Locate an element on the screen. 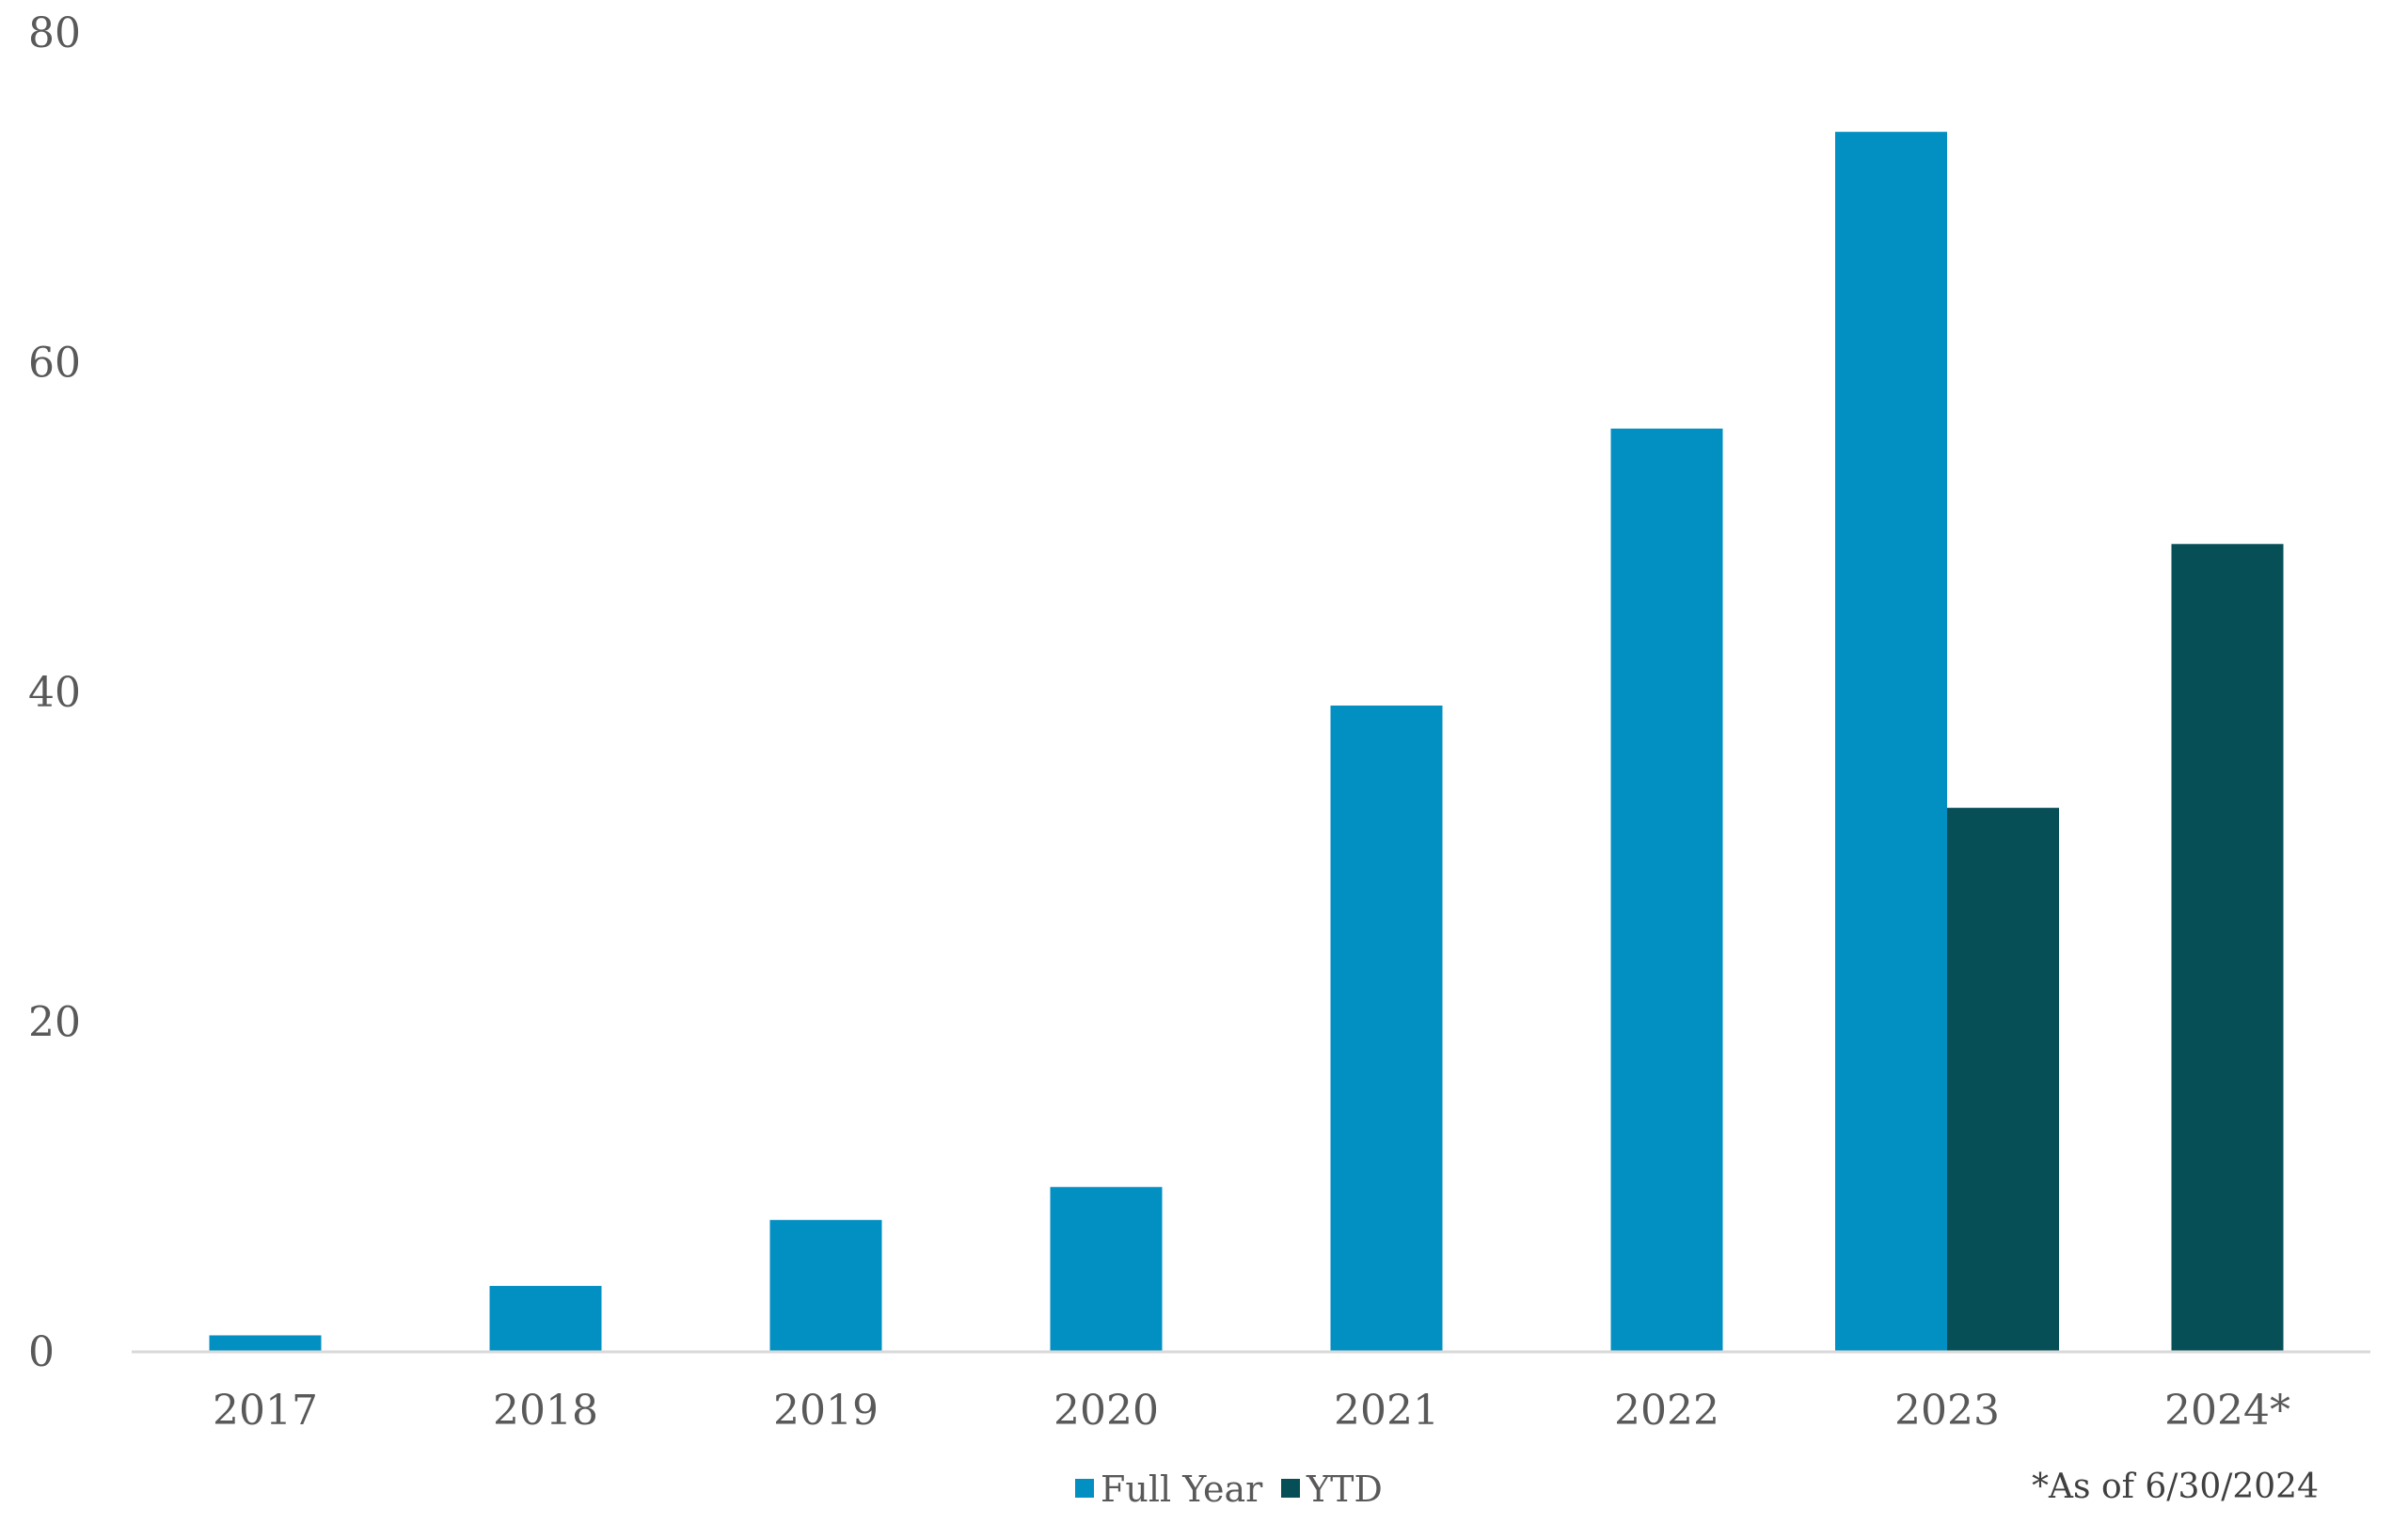 The width and height of the screenshot is (2408, 1524). y-tick-label: 20 is located at coordinates (55, 1023).